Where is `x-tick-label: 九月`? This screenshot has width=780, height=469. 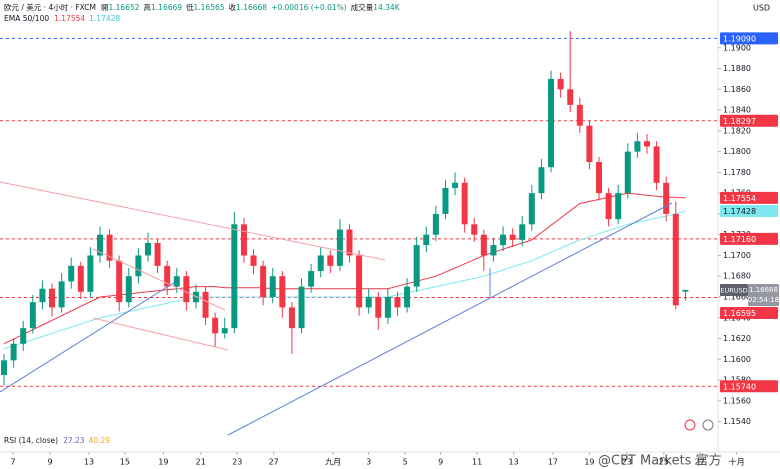 x-tick-label: 九月 is located at coordinates (333, 462).